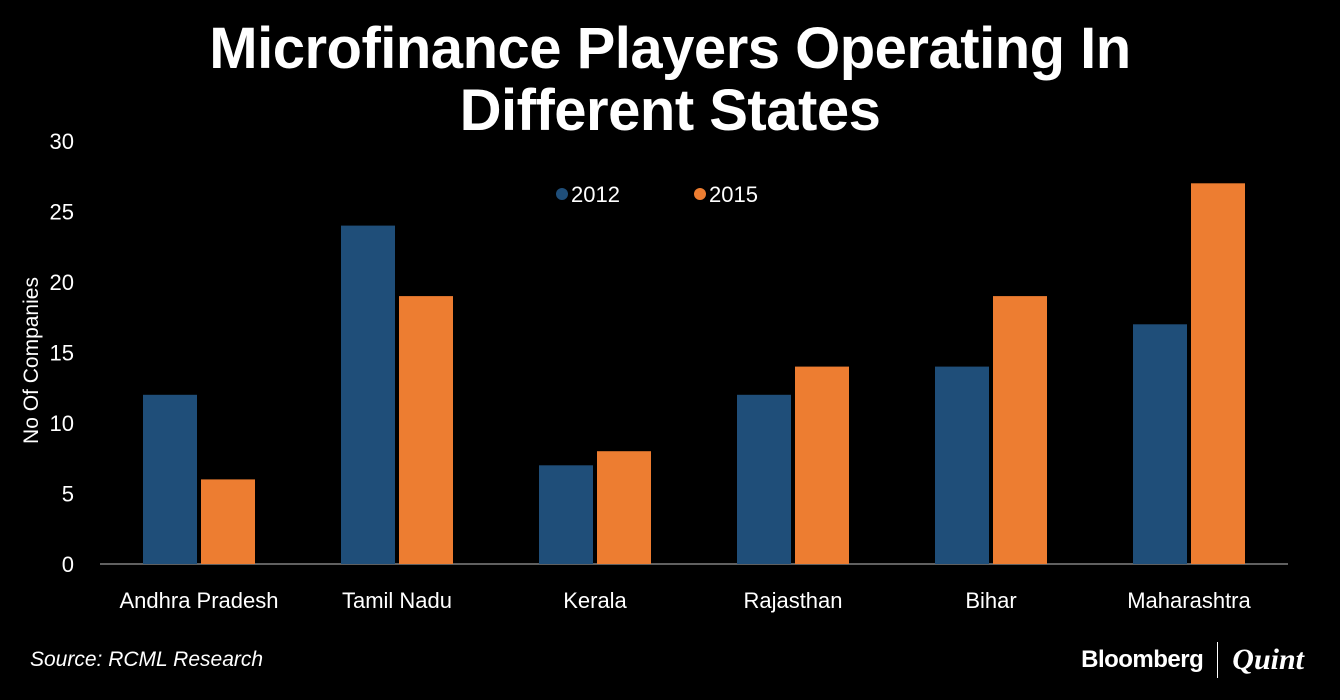  Describe the element at coordinates (1218, 374) in the screenshot. I see `bar-2015-maharashtra` at that location.